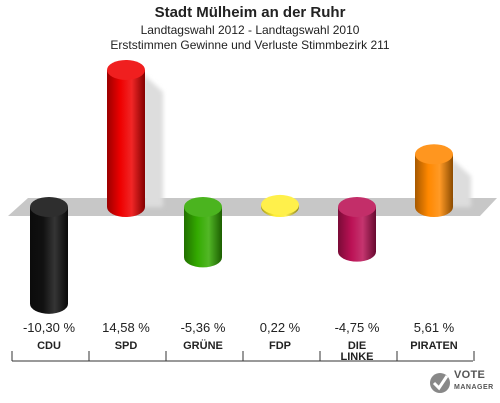  Describe the element at coordinates (474, 387) in the screenshot. I see `logo-line2: MANAGER` at that location.